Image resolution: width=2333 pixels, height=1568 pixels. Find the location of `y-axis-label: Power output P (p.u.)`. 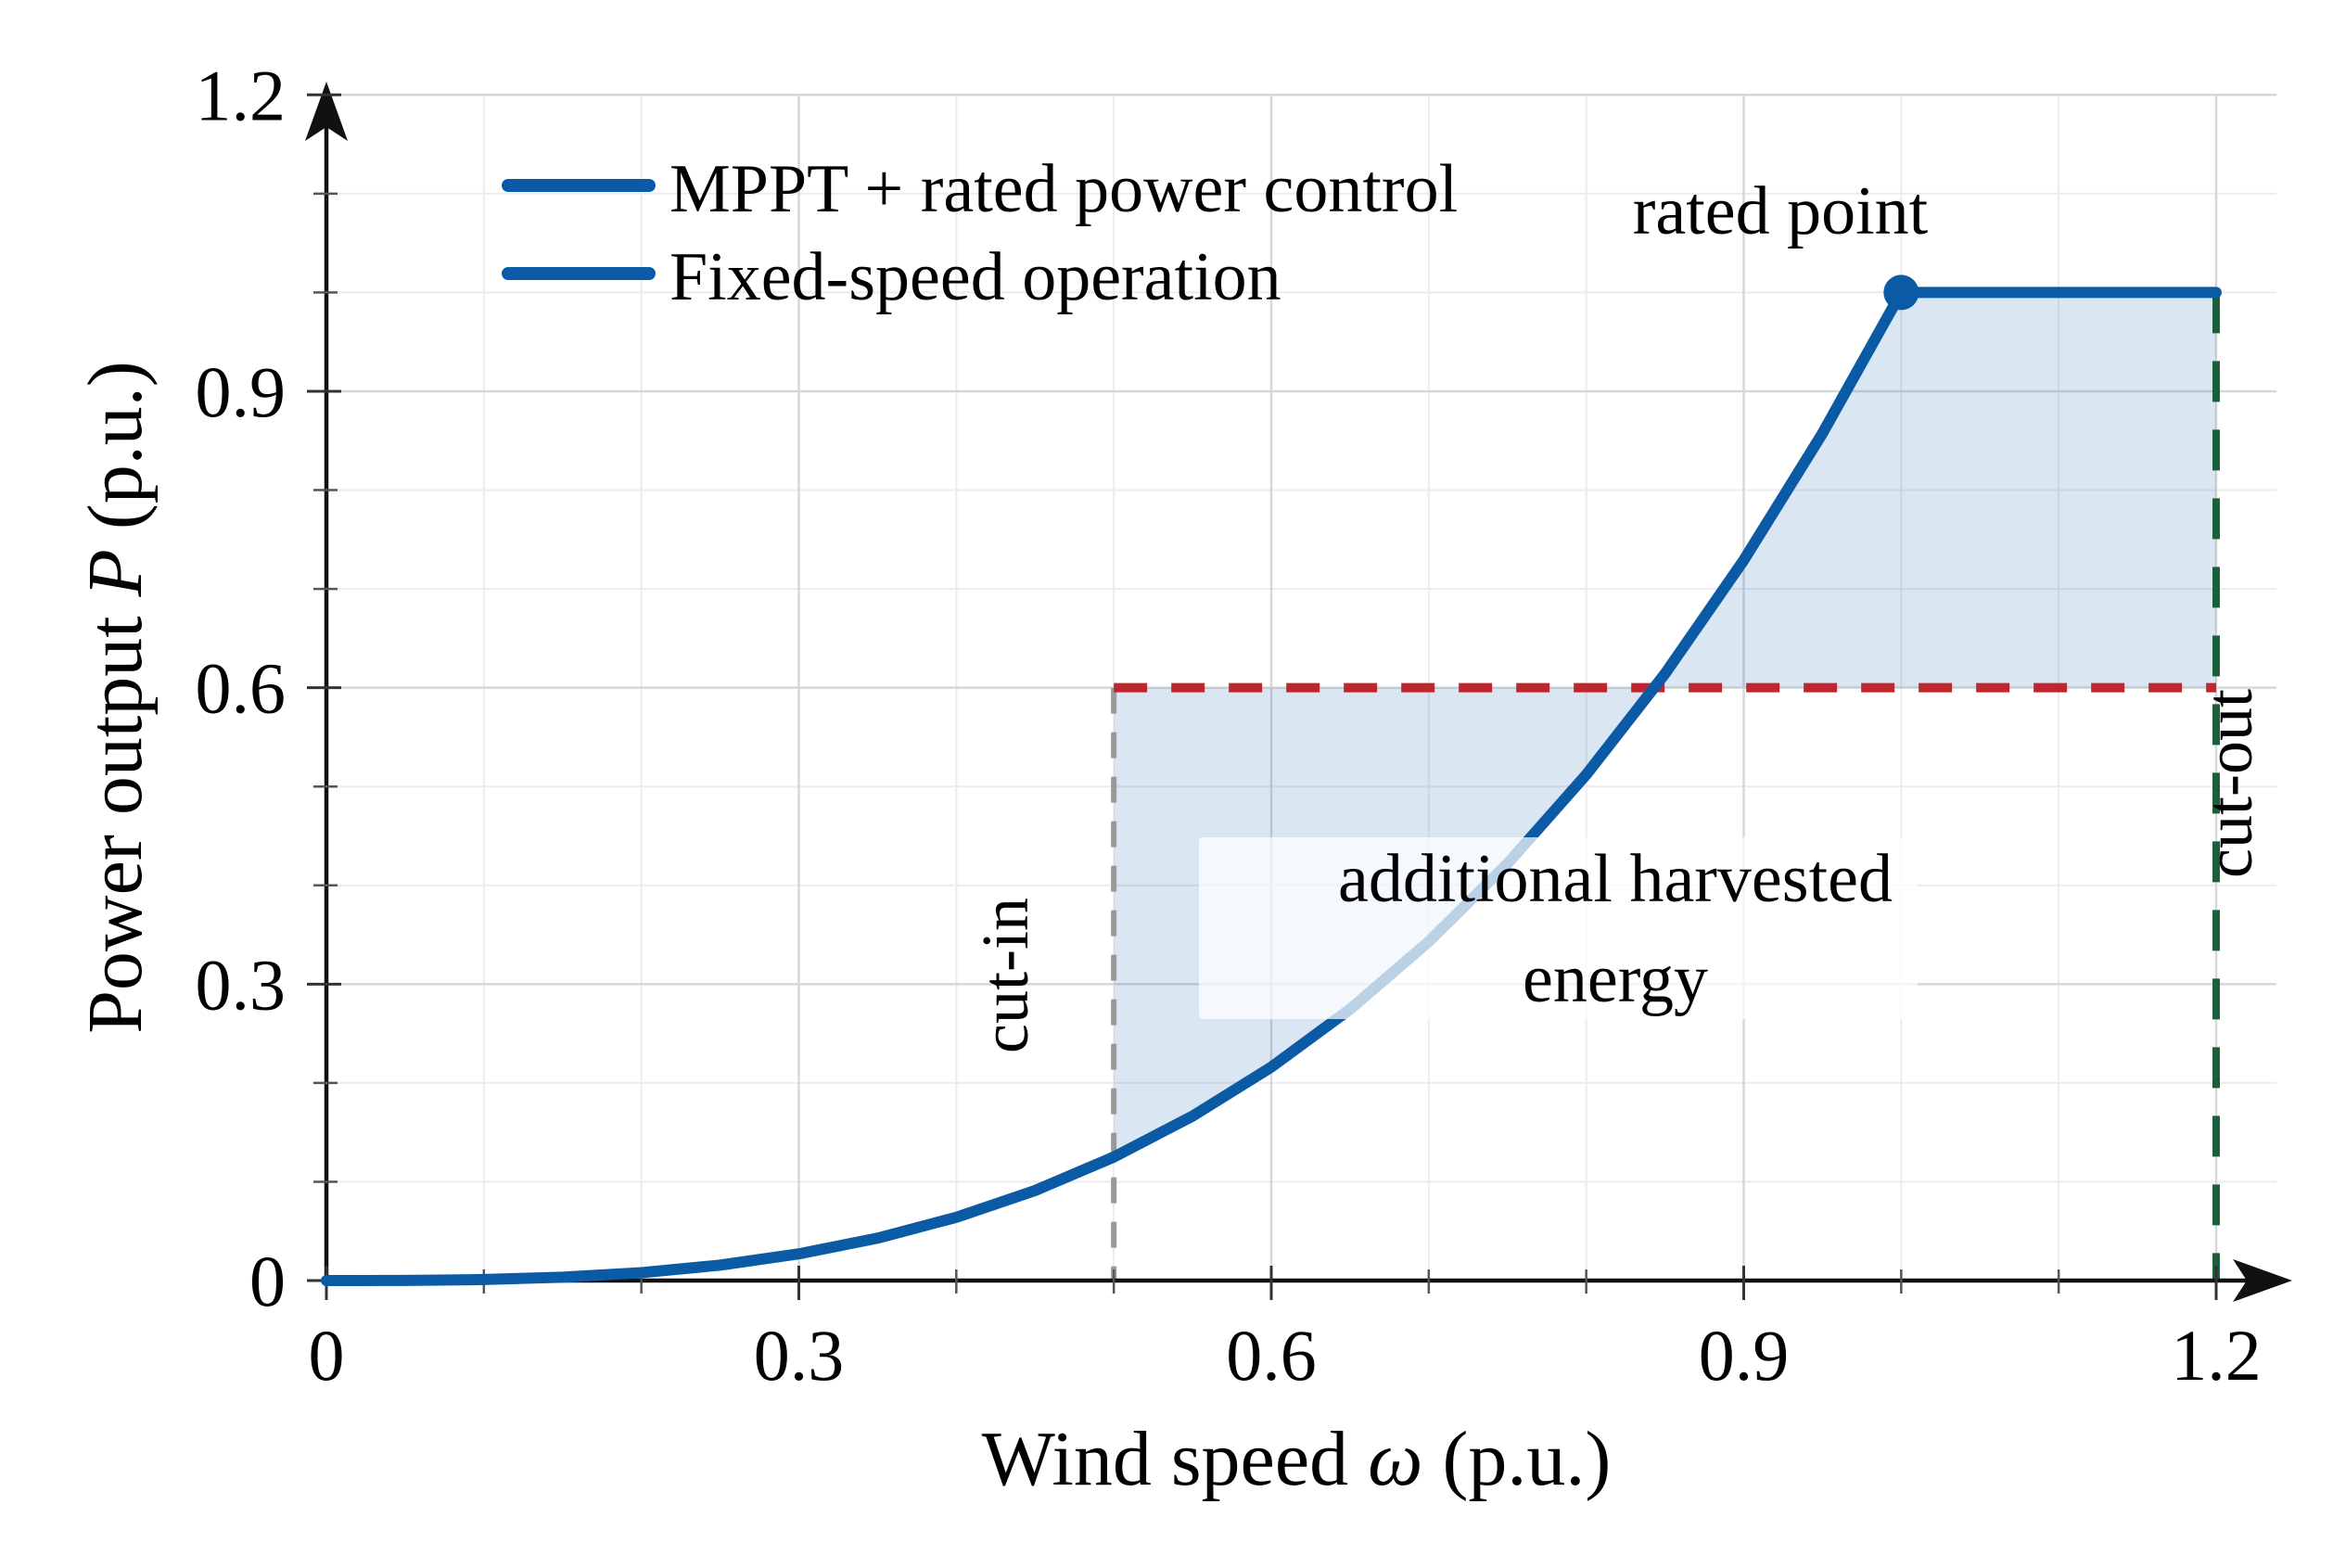

y-axis-label: Power output P (p.u.) is located at coordinates (115, 697).